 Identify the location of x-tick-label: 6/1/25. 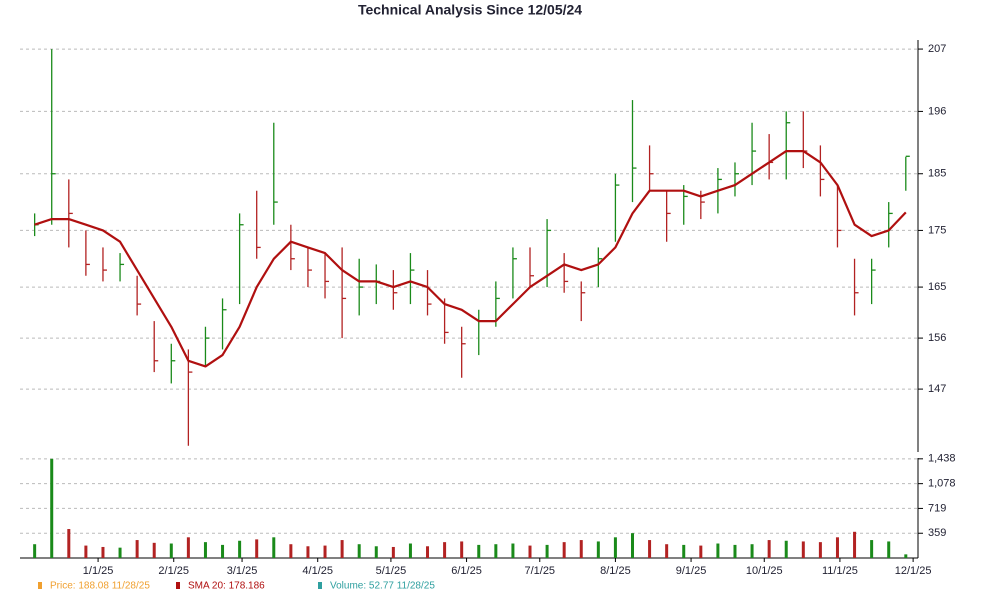
(466, 571).